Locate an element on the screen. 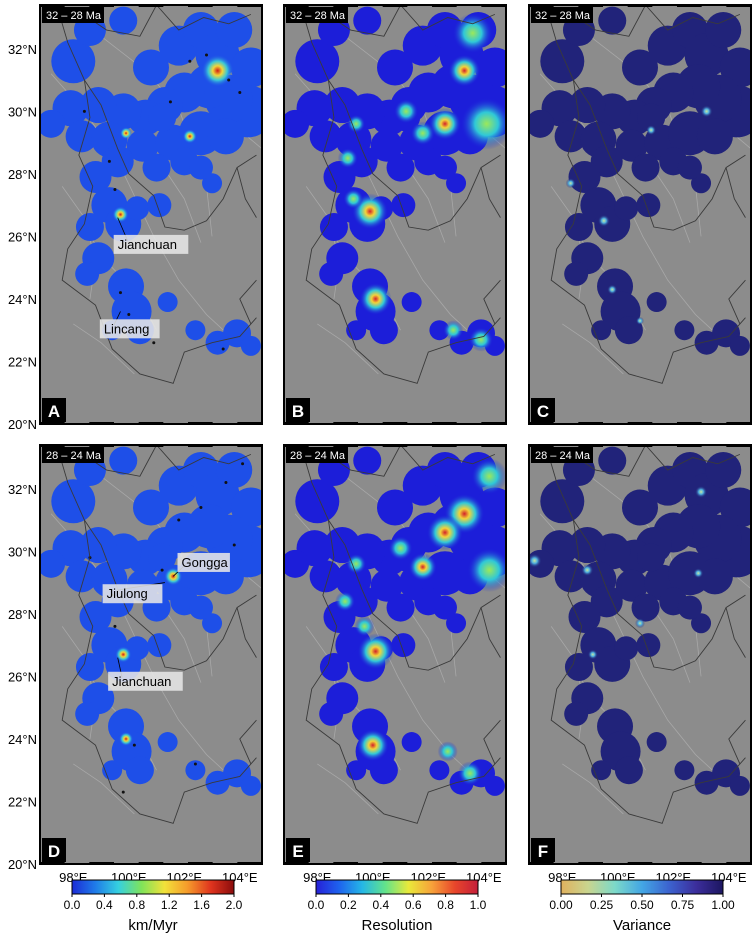 The width and height of the screenshot is (754, 937). colorbar-tick-label: 1.00 is located at coordinates (723, 905).